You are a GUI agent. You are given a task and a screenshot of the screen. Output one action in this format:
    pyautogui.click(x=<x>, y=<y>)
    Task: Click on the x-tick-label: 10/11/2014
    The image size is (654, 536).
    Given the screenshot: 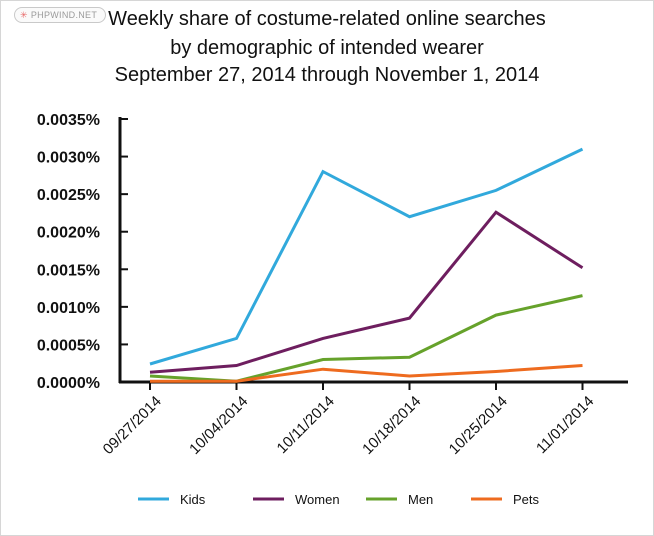 What is the action you would take?
    pyautogui.click(x=306, y=425)
    